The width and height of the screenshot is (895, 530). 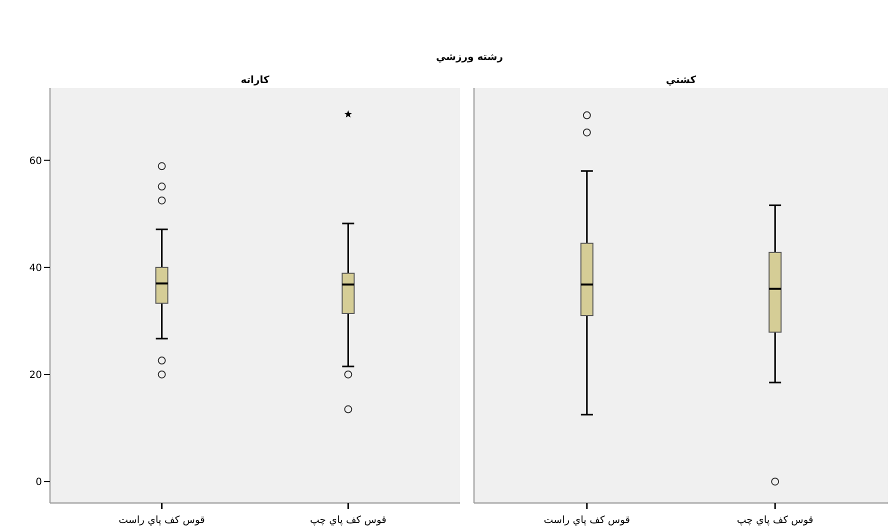 I want to click on y-tick-label: 60, so click(x=35, y=161).